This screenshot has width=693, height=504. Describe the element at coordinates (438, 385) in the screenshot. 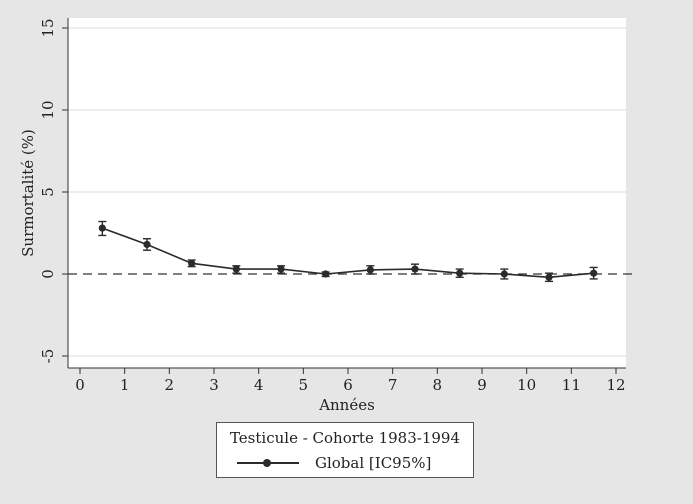

I see `x-tick-label: 8` at that location.